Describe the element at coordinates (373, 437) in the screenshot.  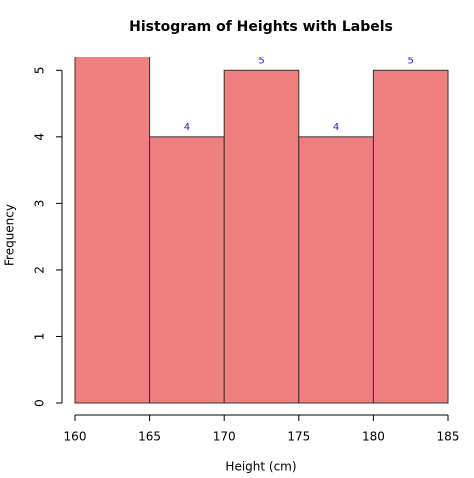
I see `x-tick-label: 180` at that location.